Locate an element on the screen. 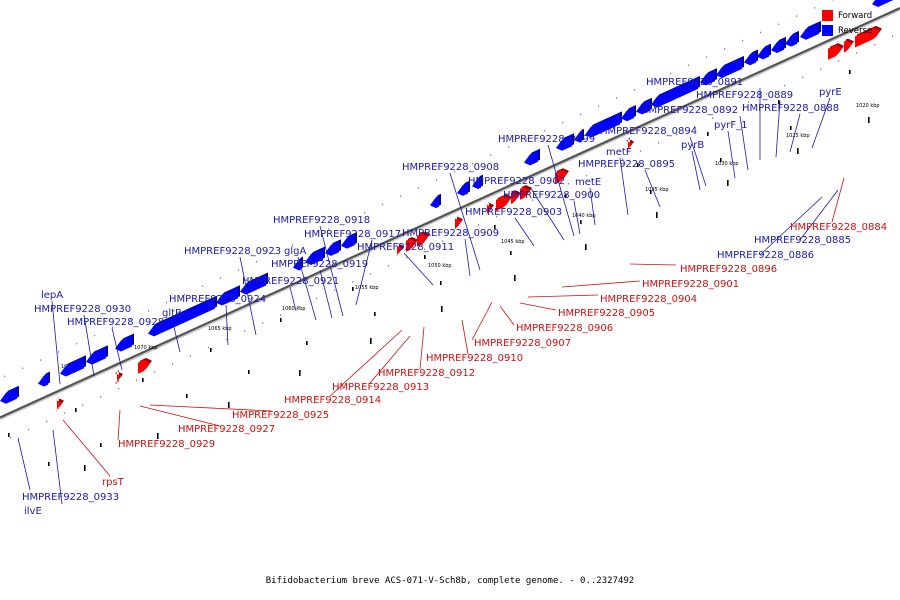 The image size is (900, 600). gene-label: lepA is located at coordinates (52, 295).